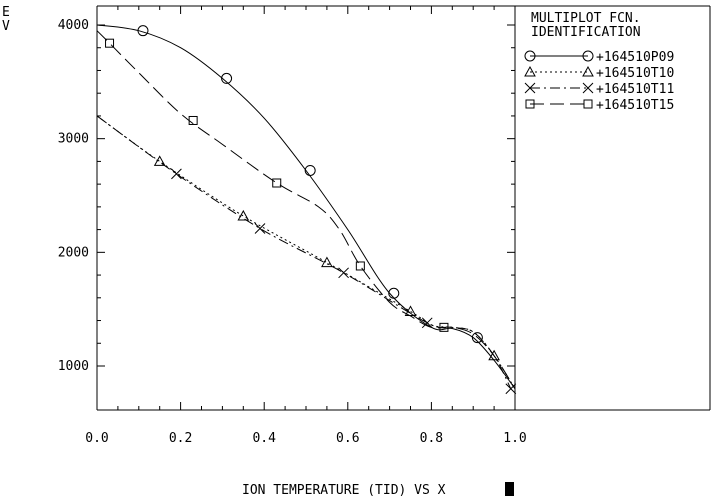 This screenshot has height=498, width=716. I want to click on chart-title: ION TEMPERATURE (TID) VS X, so click(344, 490).